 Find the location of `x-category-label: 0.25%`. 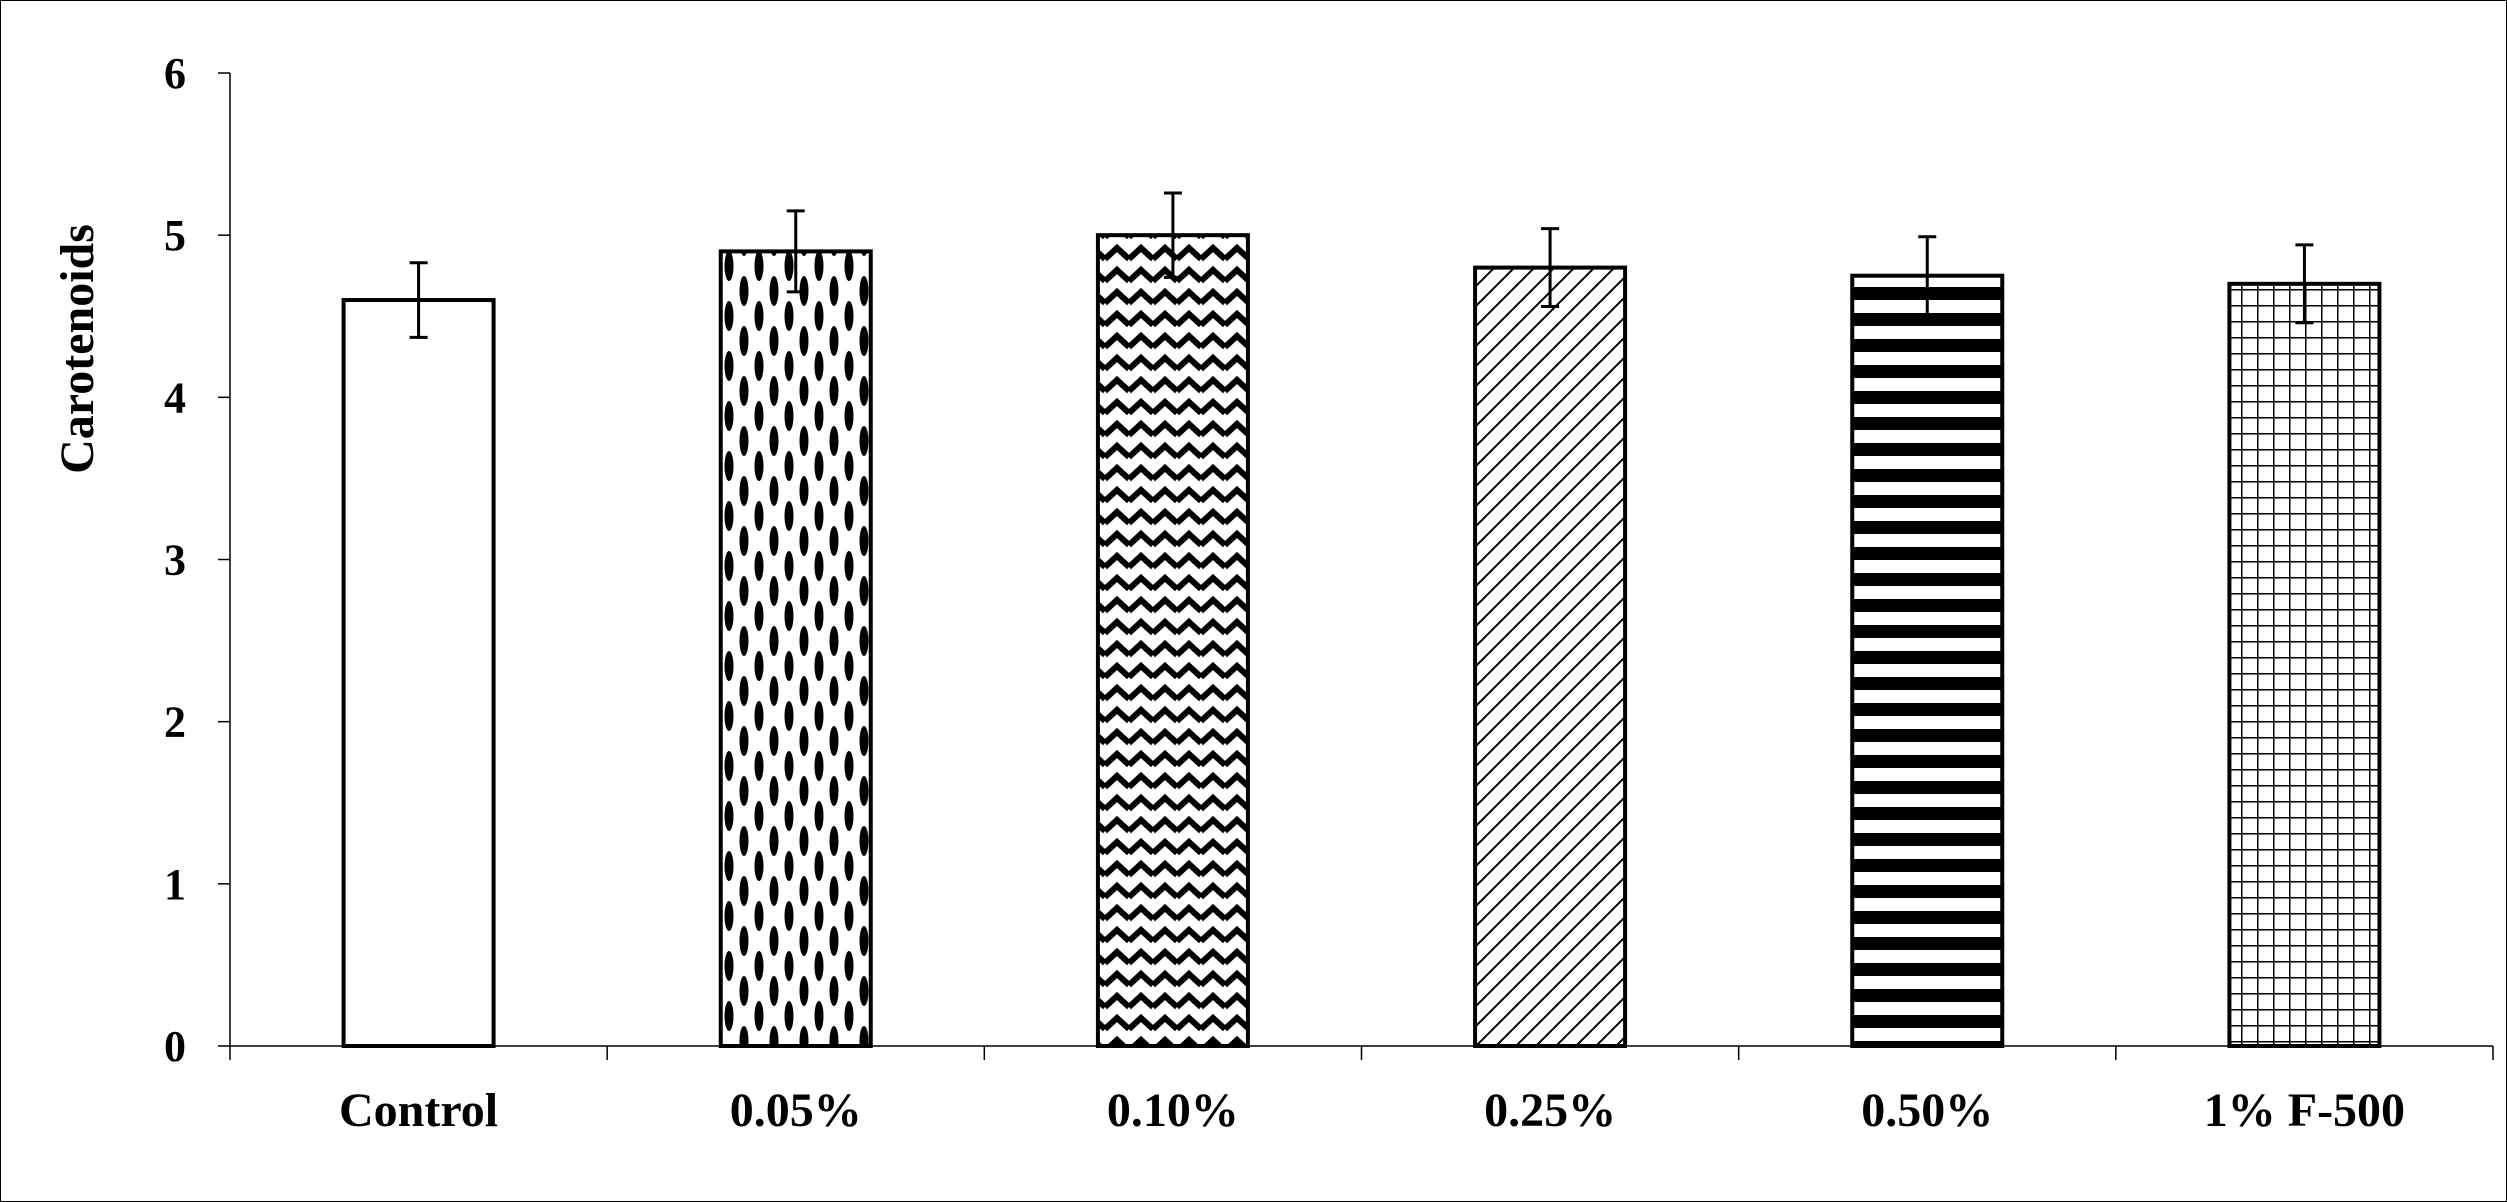

x-category-label: 0.25% is located at coordinates (1550, 1110).